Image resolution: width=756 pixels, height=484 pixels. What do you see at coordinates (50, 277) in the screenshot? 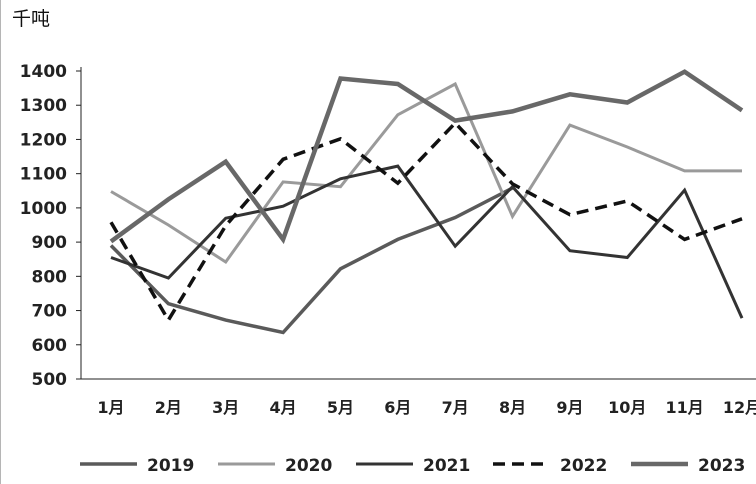
I see `y-tick-label: 800` at bounding box center [50, 277].